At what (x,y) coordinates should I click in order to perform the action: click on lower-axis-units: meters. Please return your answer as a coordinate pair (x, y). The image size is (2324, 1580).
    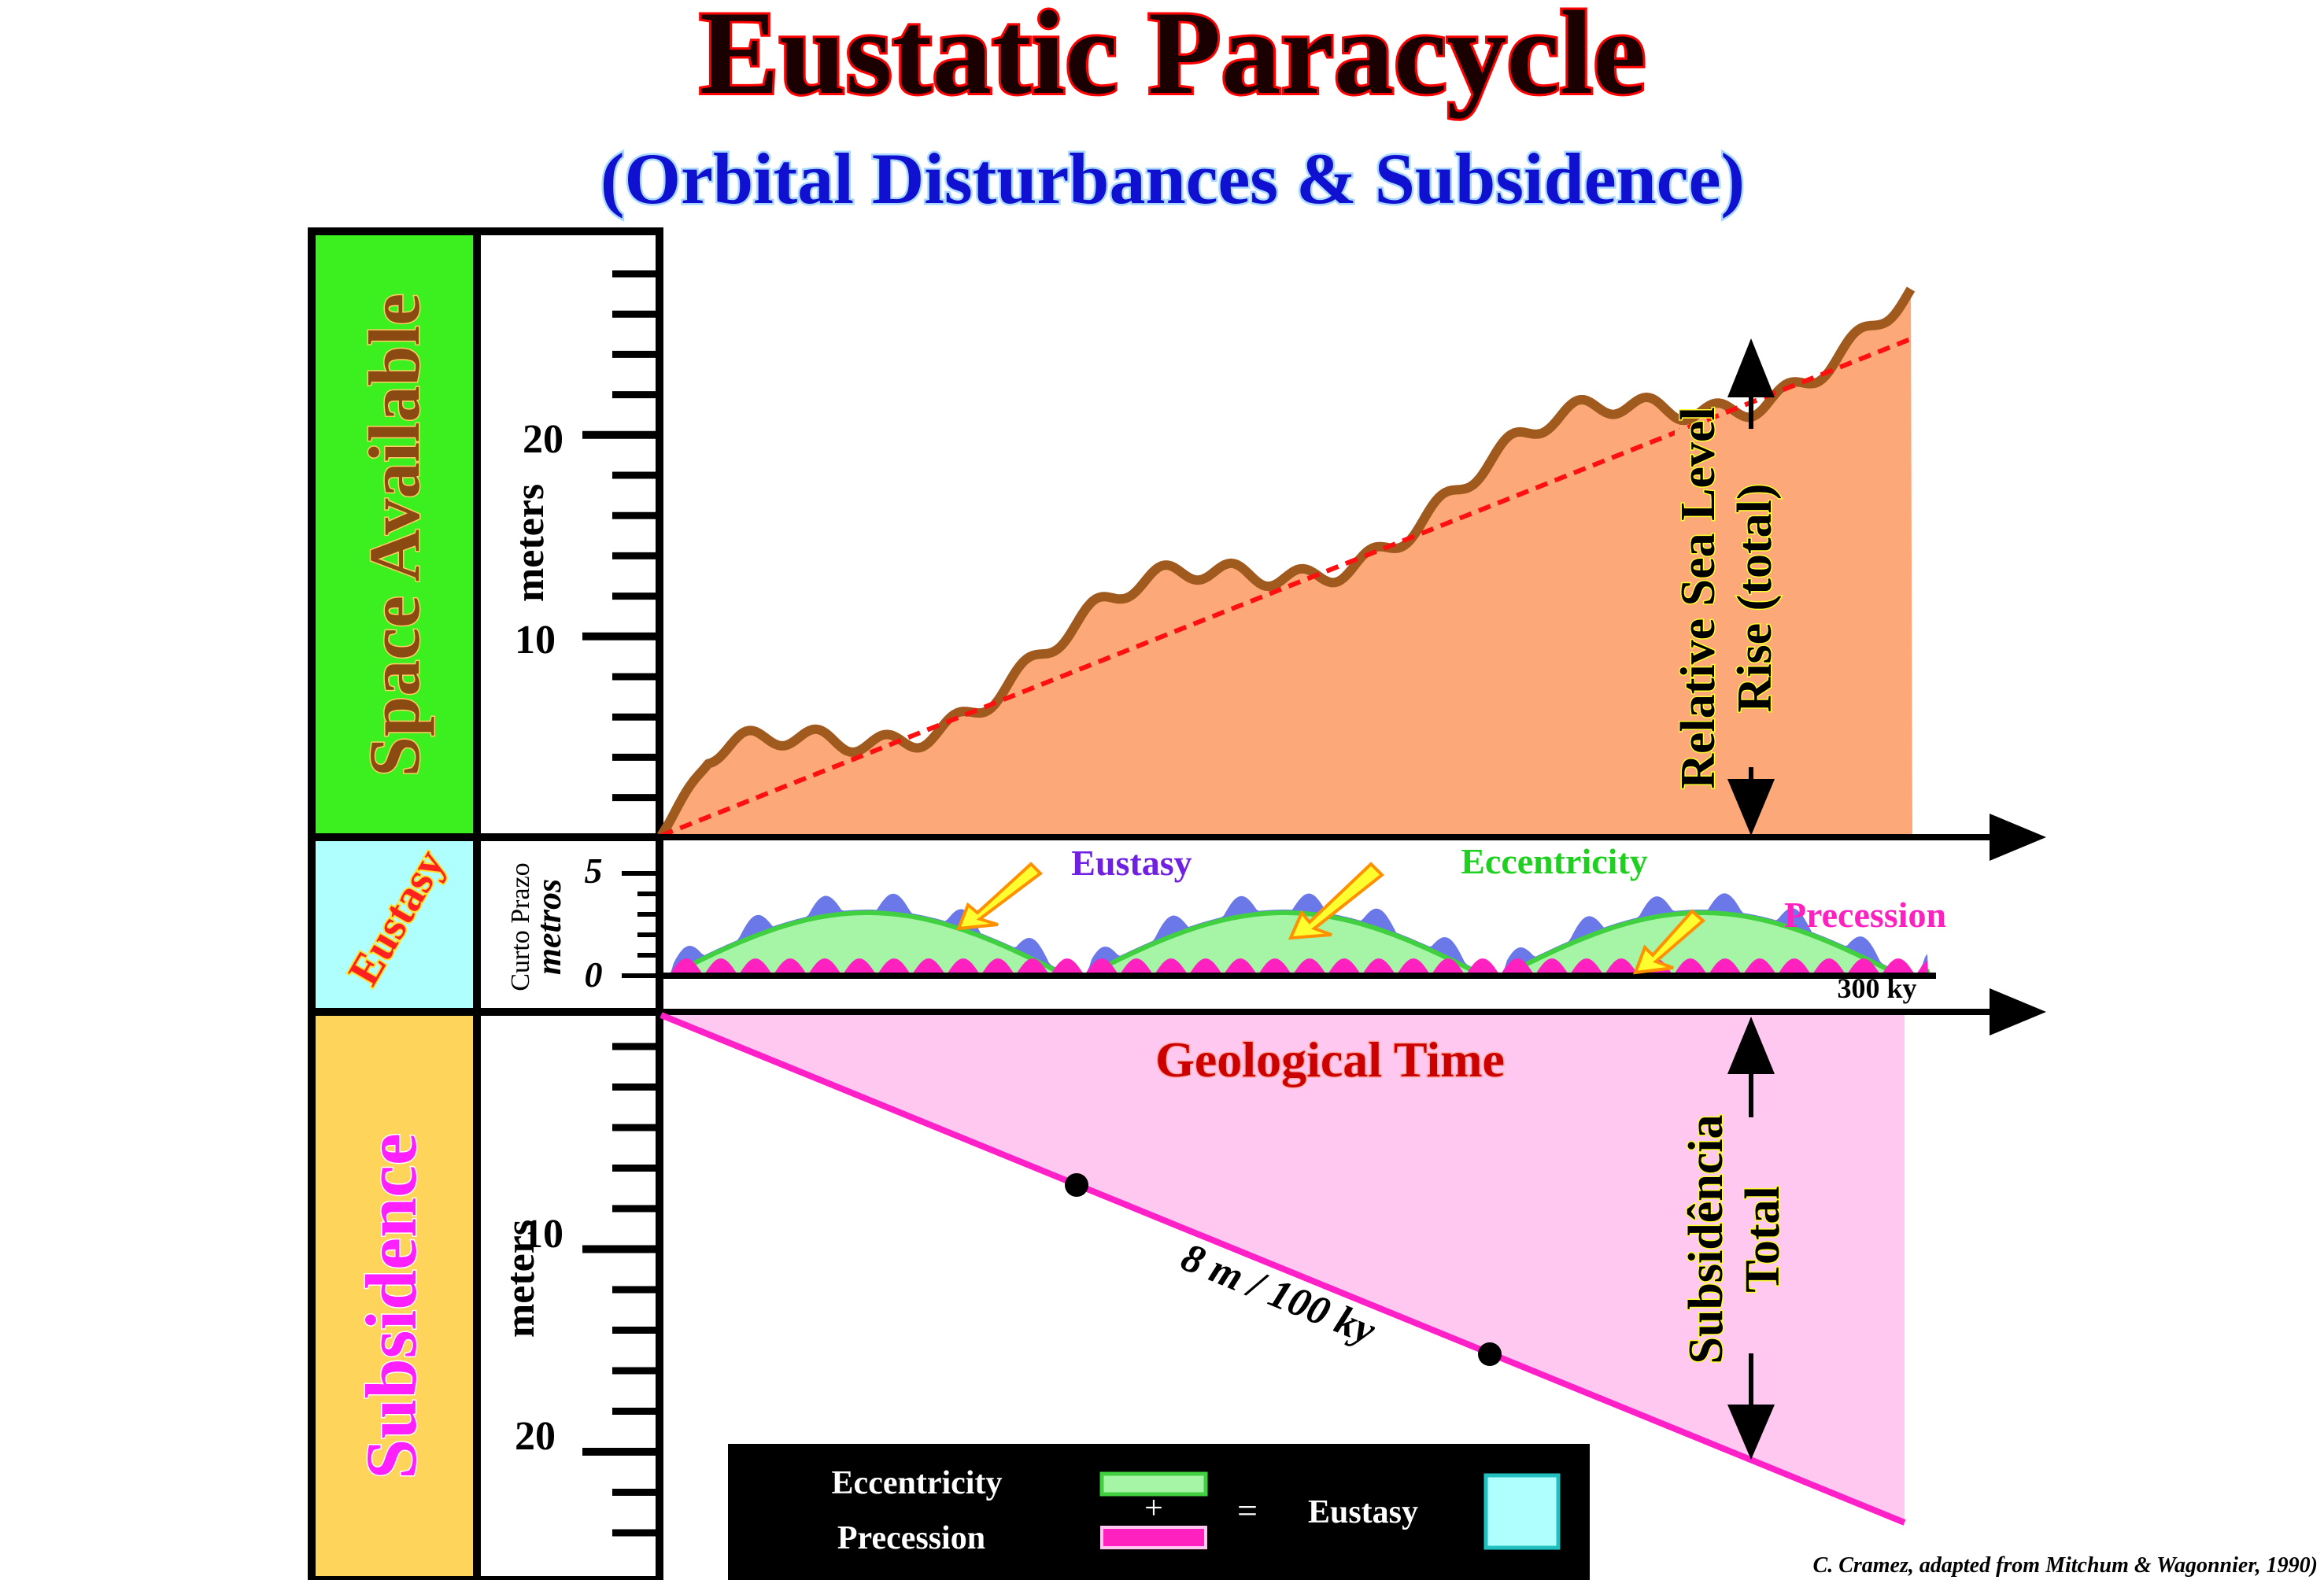
    Looking at the image, I should click on (520, 1279).